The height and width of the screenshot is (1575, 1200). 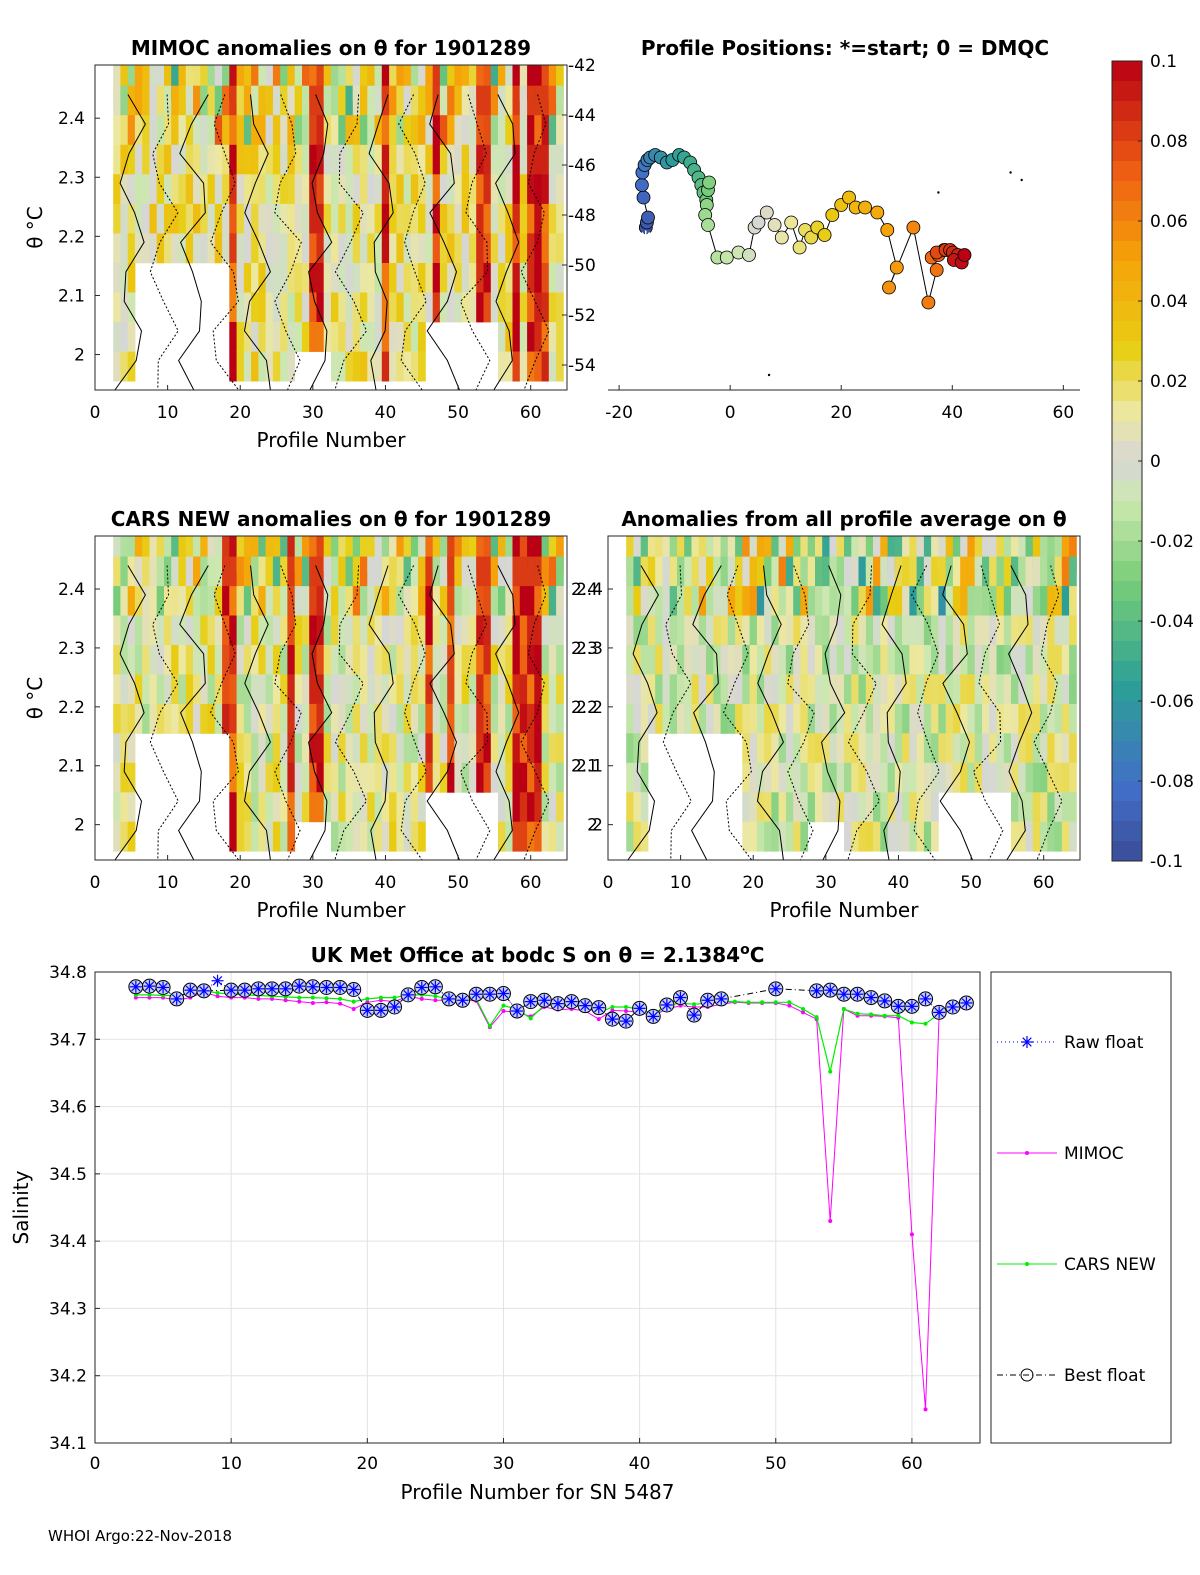 What do you see at coordinates (331, 698) in the screenshot?
I see `cars-axes-box` at bounding box center [331, 698].